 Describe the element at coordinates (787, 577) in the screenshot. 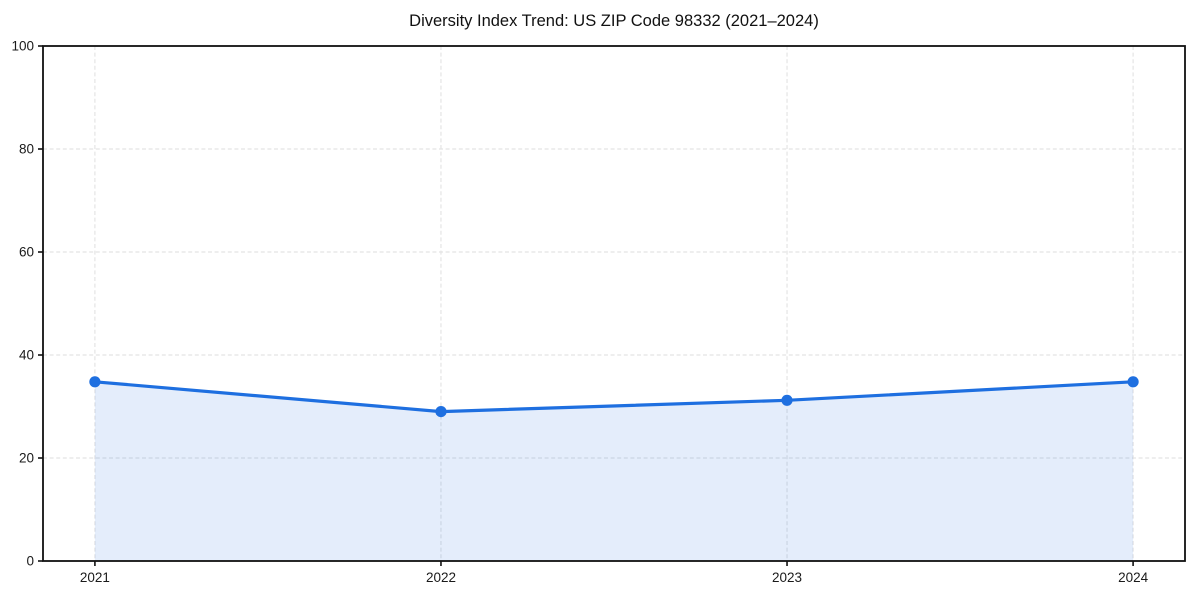

I see `x-axis-tick-label: 2023` at that location.